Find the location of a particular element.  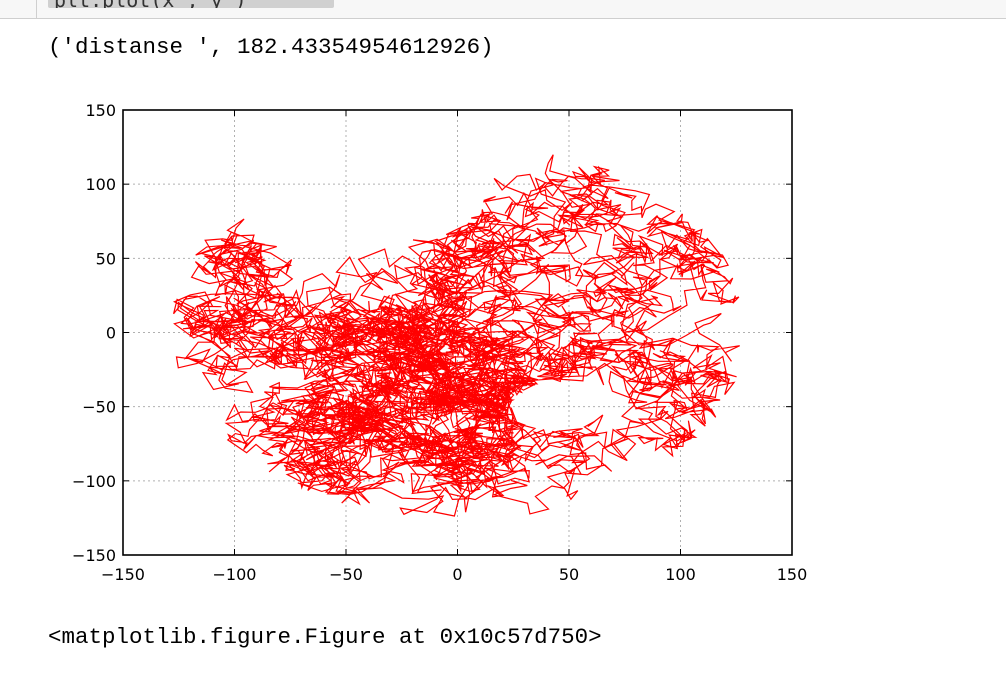

code-editor: plt.plot(x_, y_) is located at coordinates (191, 4).